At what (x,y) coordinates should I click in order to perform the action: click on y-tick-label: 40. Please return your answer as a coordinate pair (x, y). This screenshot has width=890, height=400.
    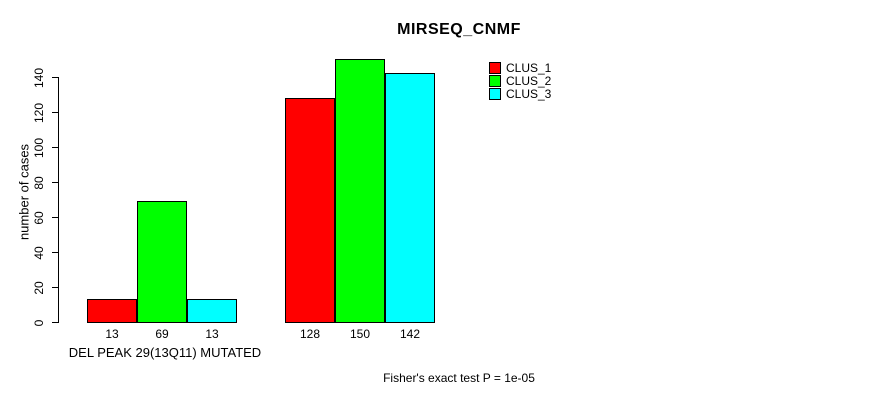
    Looking at the image, I should click on (39, 252).